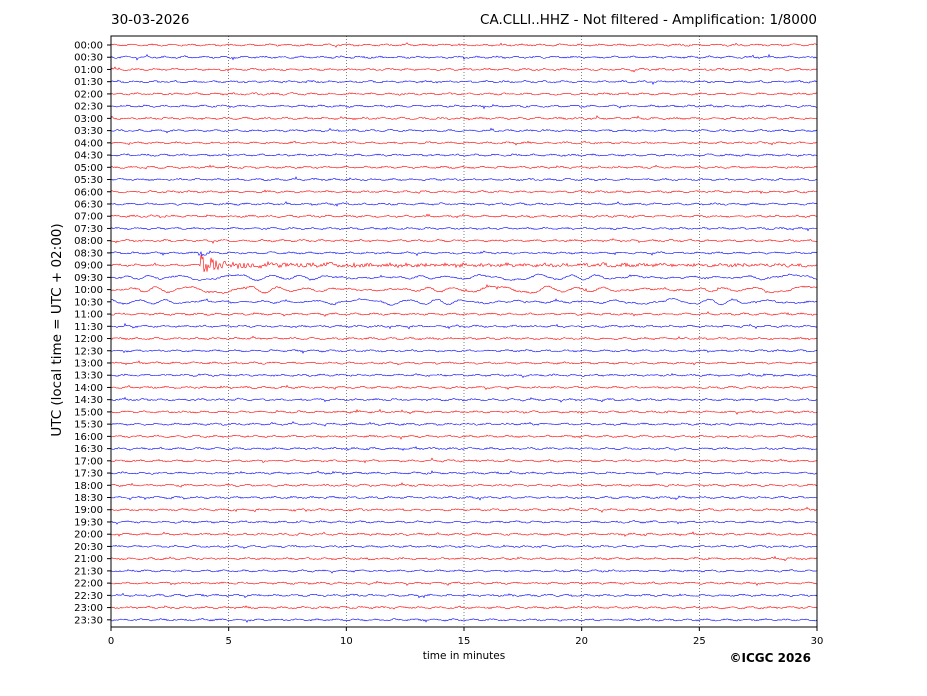 This screenshot has height=696, width=927. What do you see at coordinates (88, 596) in the screenshot?
I see `y-tick-label: 22:30` at bounding box center [88, 596].